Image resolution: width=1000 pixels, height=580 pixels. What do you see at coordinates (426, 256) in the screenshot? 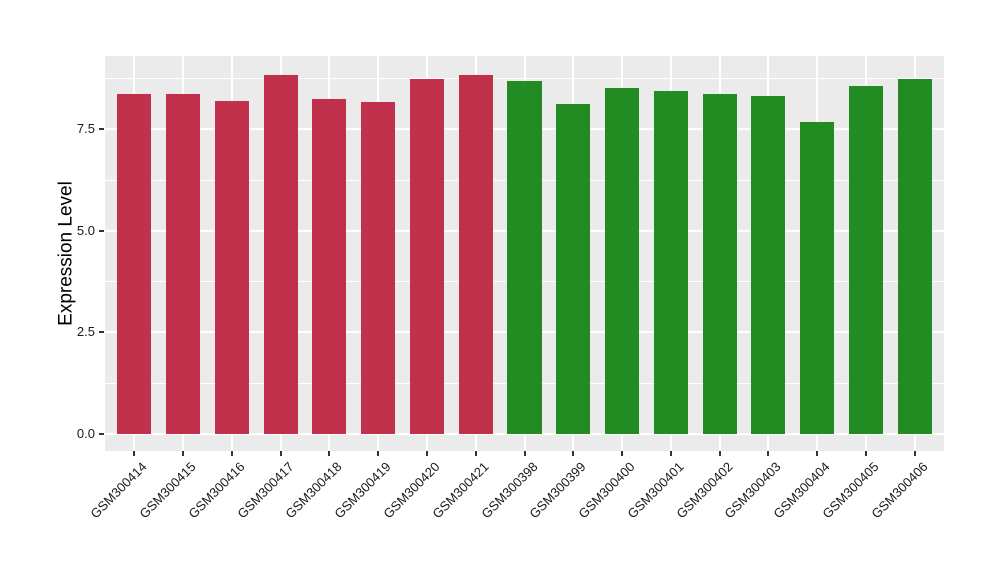
I see `bar-GSM300420` at bounding box center [426, 256].